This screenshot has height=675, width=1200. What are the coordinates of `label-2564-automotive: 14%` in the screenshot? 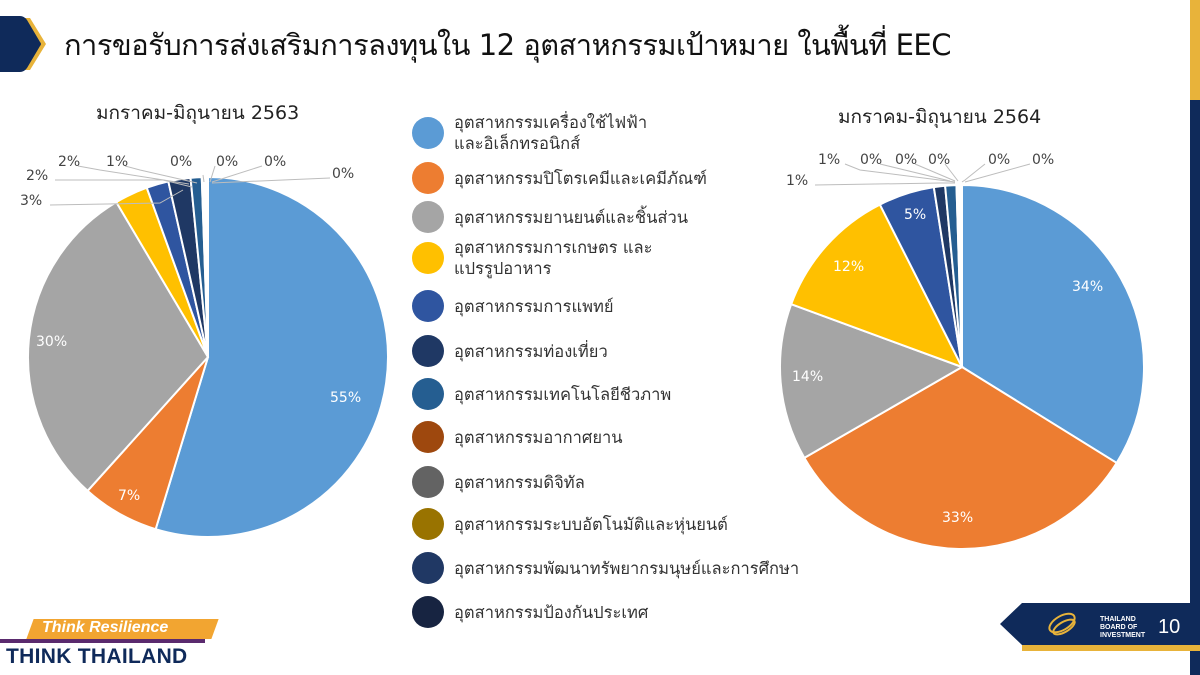 It's located at (807, 377).